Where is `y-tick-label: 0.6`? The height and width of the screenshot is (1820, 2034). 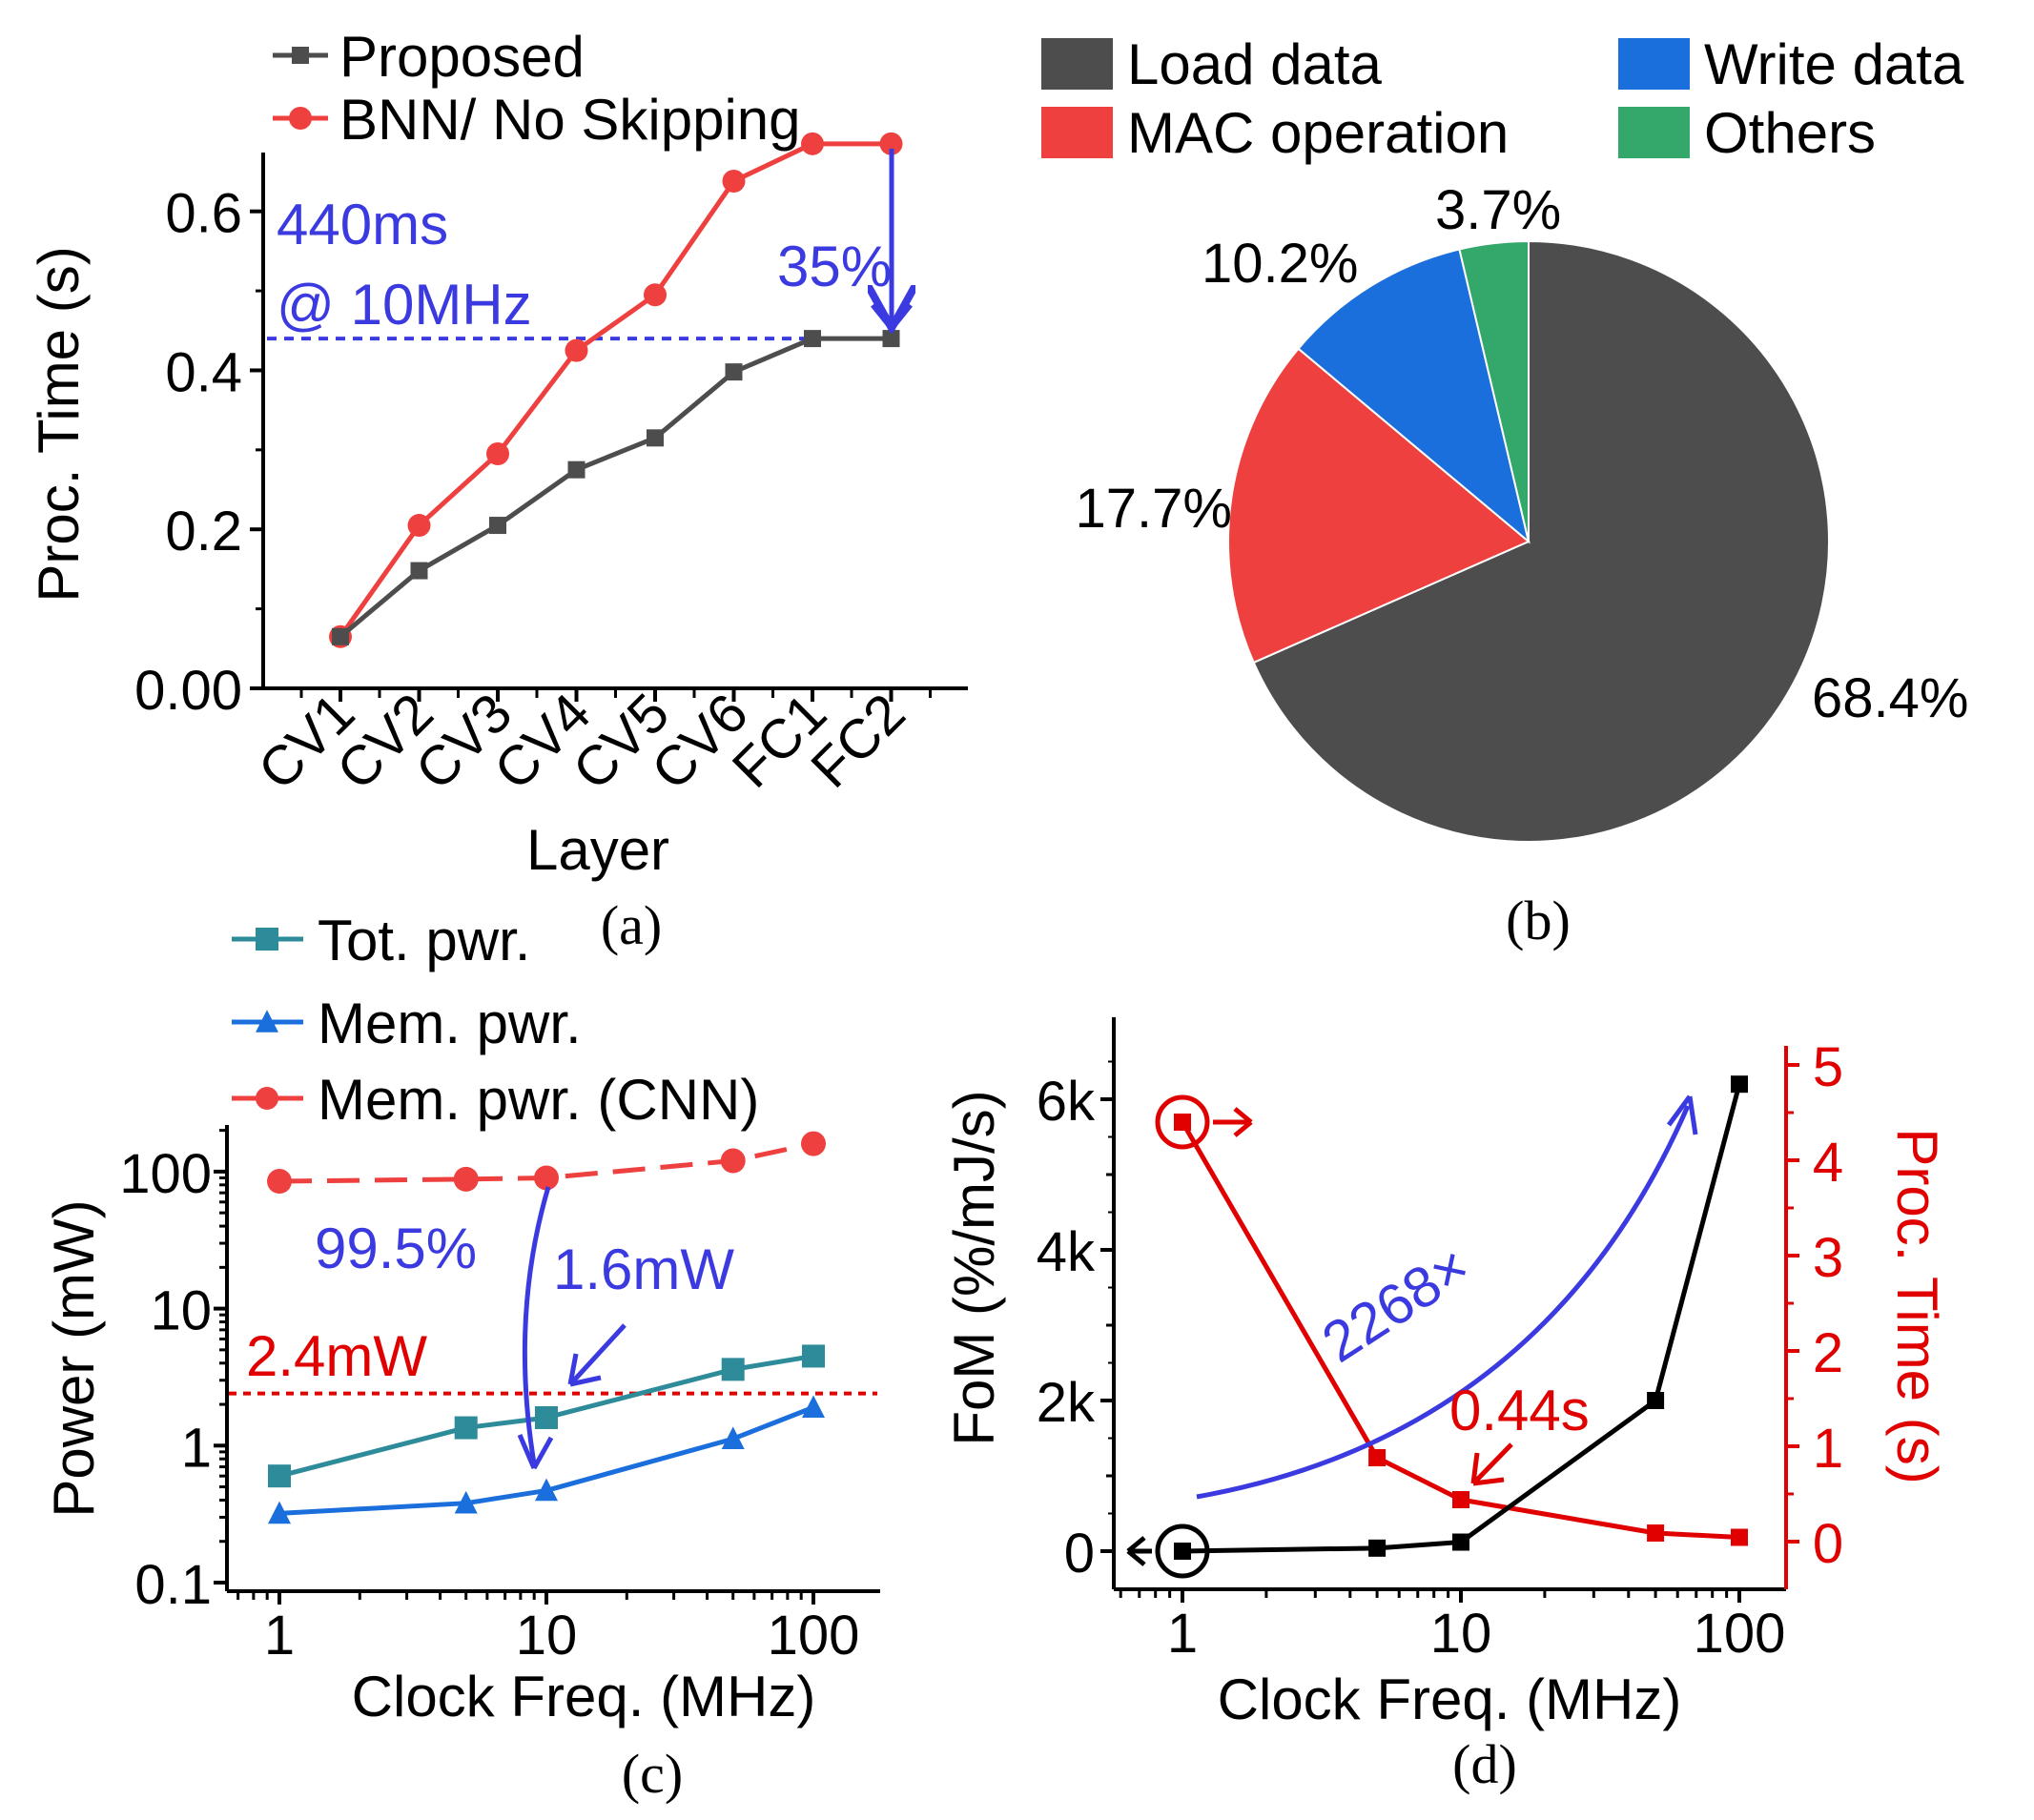 y-tick-label: 0.6 is located at coordinates (203, 214).